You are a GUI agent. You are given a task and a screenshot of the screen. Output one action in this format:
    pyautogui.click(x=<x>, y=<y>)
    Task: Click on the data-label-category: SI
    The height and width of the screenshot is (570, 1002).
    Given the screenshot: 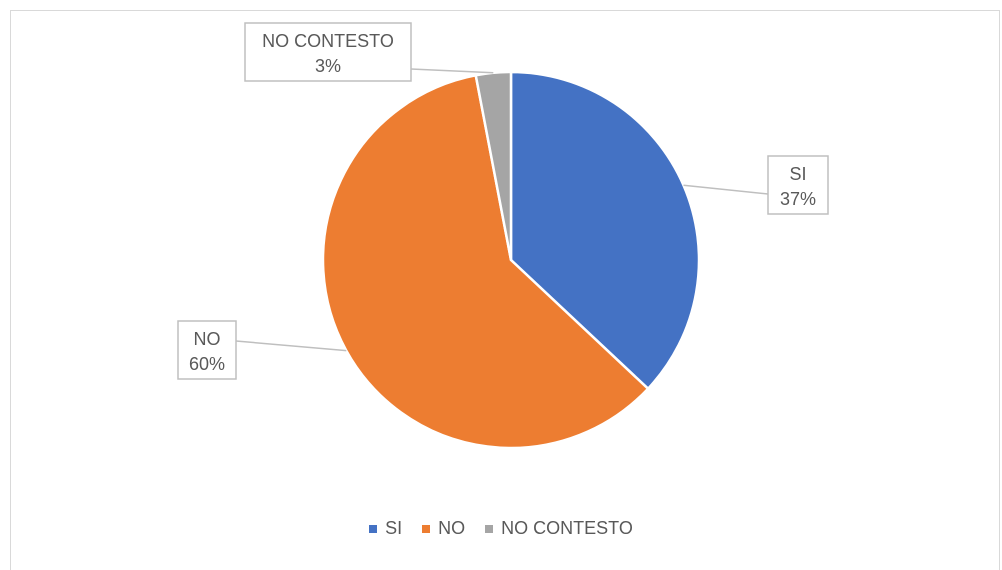 What is the action you would take?
    pyautogui.click(x=797, y=174)
    